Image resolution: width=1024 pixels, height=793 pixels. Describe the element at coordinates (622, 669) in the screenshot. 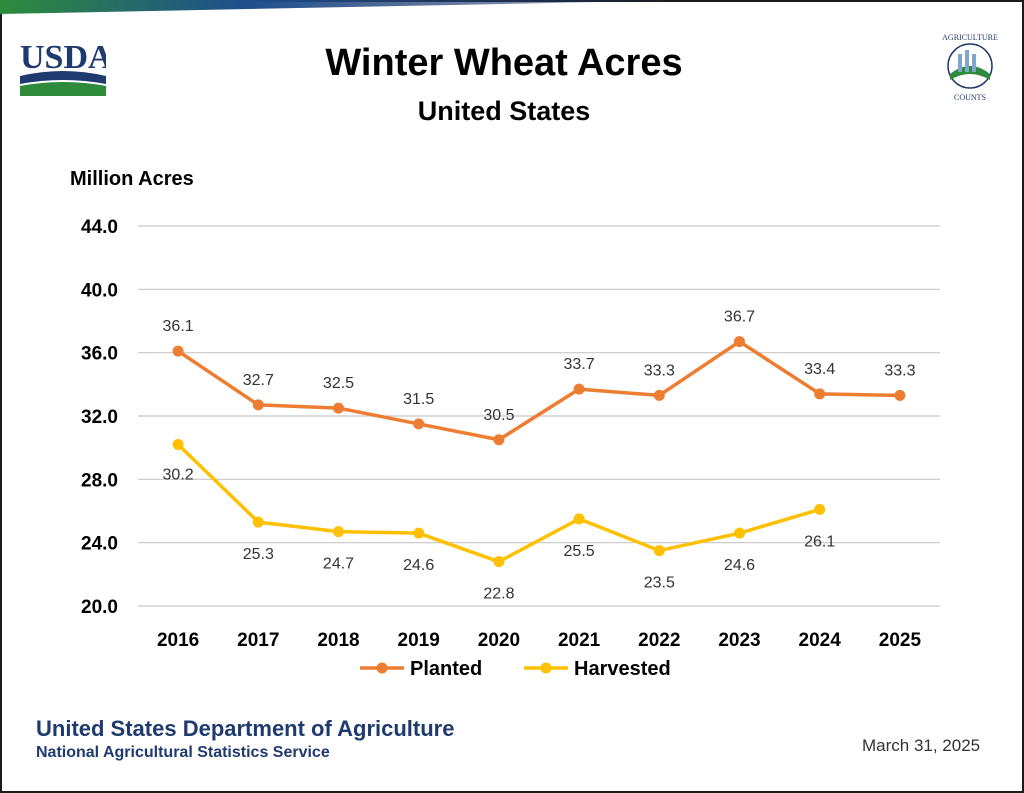

I see `legend-label: Harvested` at that location.